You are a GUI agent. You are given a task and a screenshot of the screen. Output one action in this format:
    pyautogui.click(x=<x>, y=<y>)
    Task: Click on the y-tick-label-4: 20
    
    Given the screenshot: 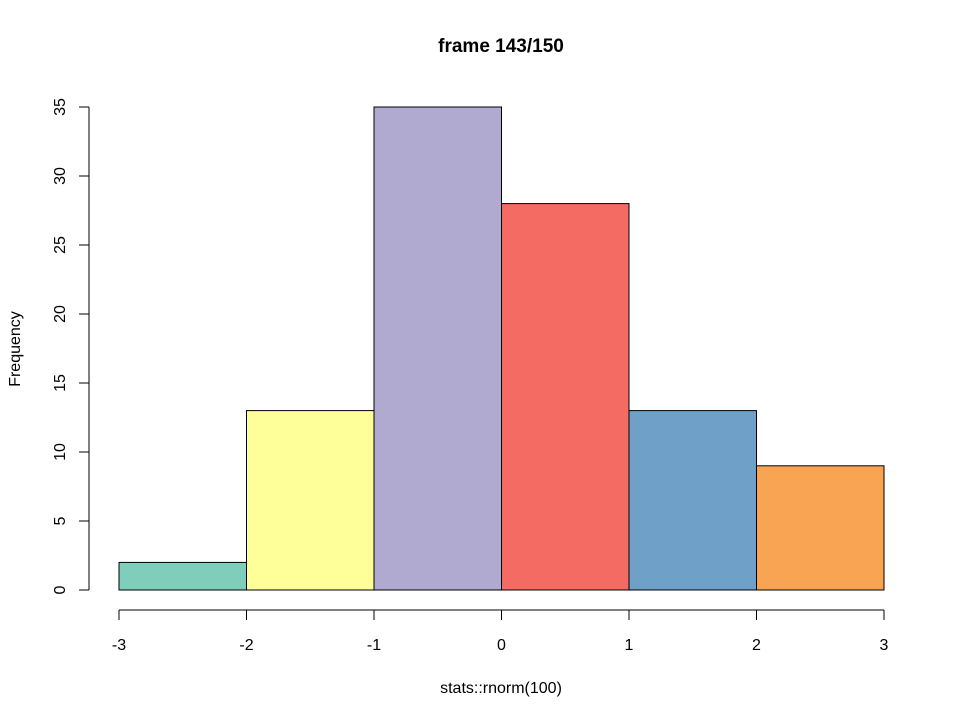 What is the action you would take?
    pyautogui.click(x=60, y=314)
    